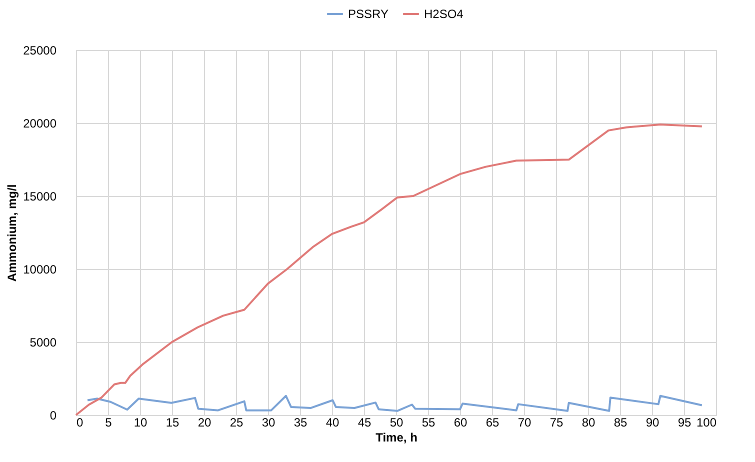 The width and height of the screenshot is (755, 462). I want to click on x-tick-label: 75, so click(557, 423).